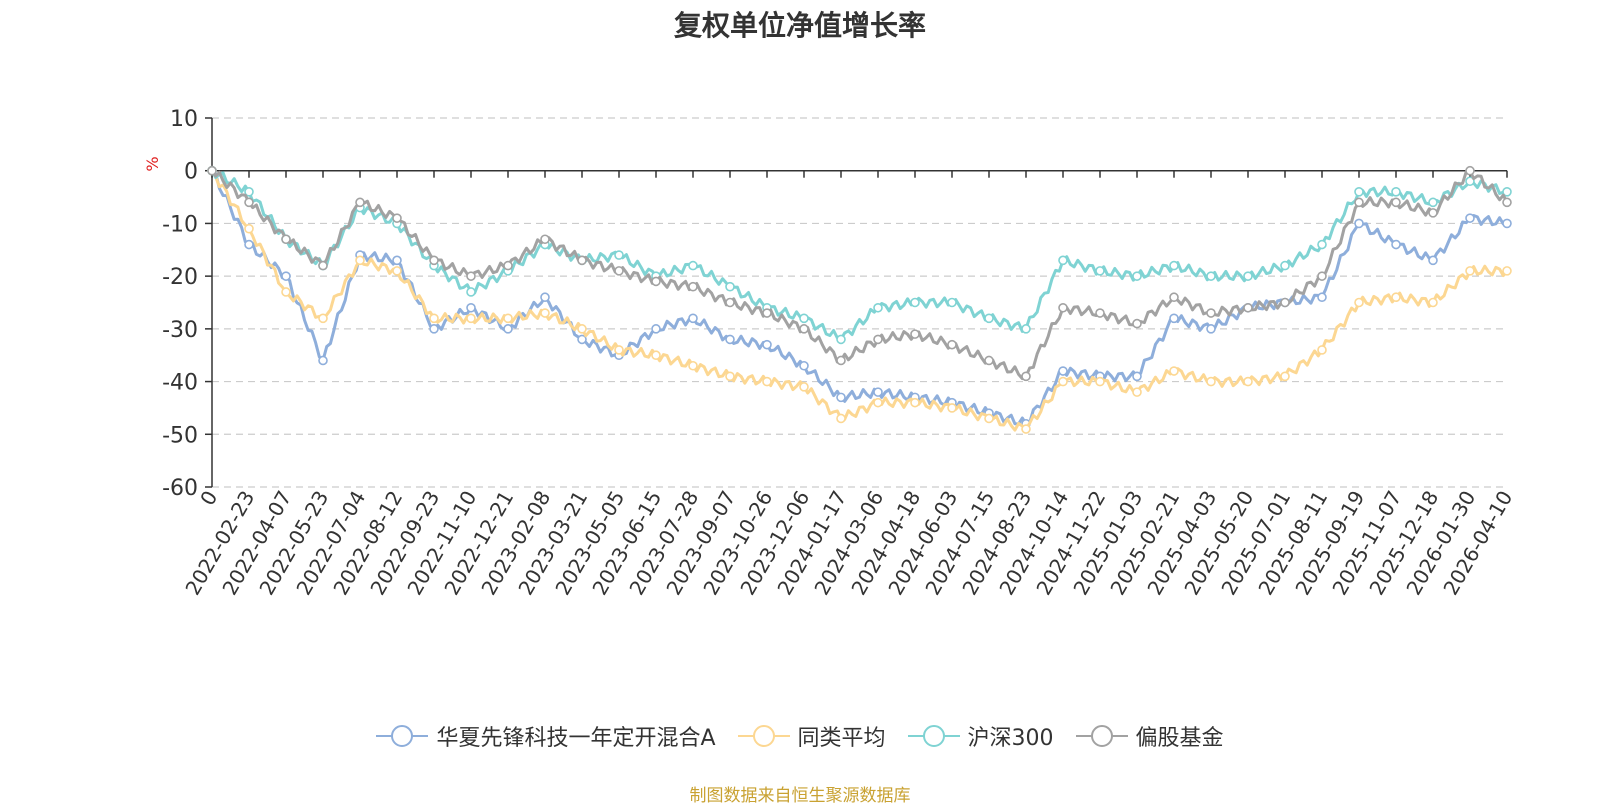 The height and width of the screenshot is (806, 1600). I want to click on legend-item: 沪深300, so click(980, 736).